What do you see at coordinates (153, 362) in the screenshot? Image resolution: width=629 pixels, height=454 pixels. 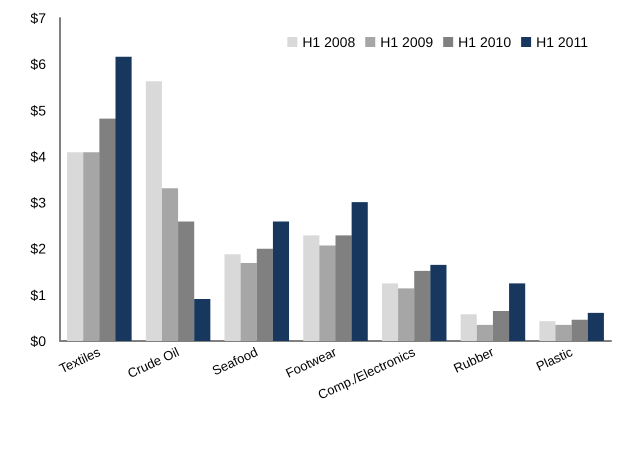 I see `x-tick-label: Crude Oil` at bounding box center [153, 362].